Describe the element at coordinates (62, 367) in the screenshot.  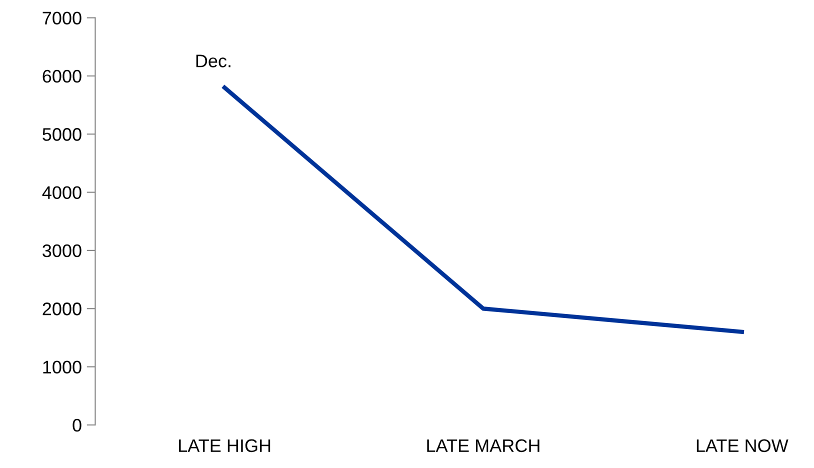
I see `y-tick-label: 1000` at that location.